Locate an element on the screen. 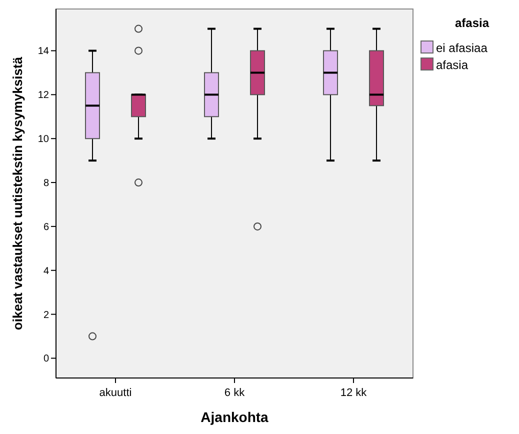 The height and width of the screenshot is (434, 519). y-tick-label: 2 is located at coordinates (46, 315).